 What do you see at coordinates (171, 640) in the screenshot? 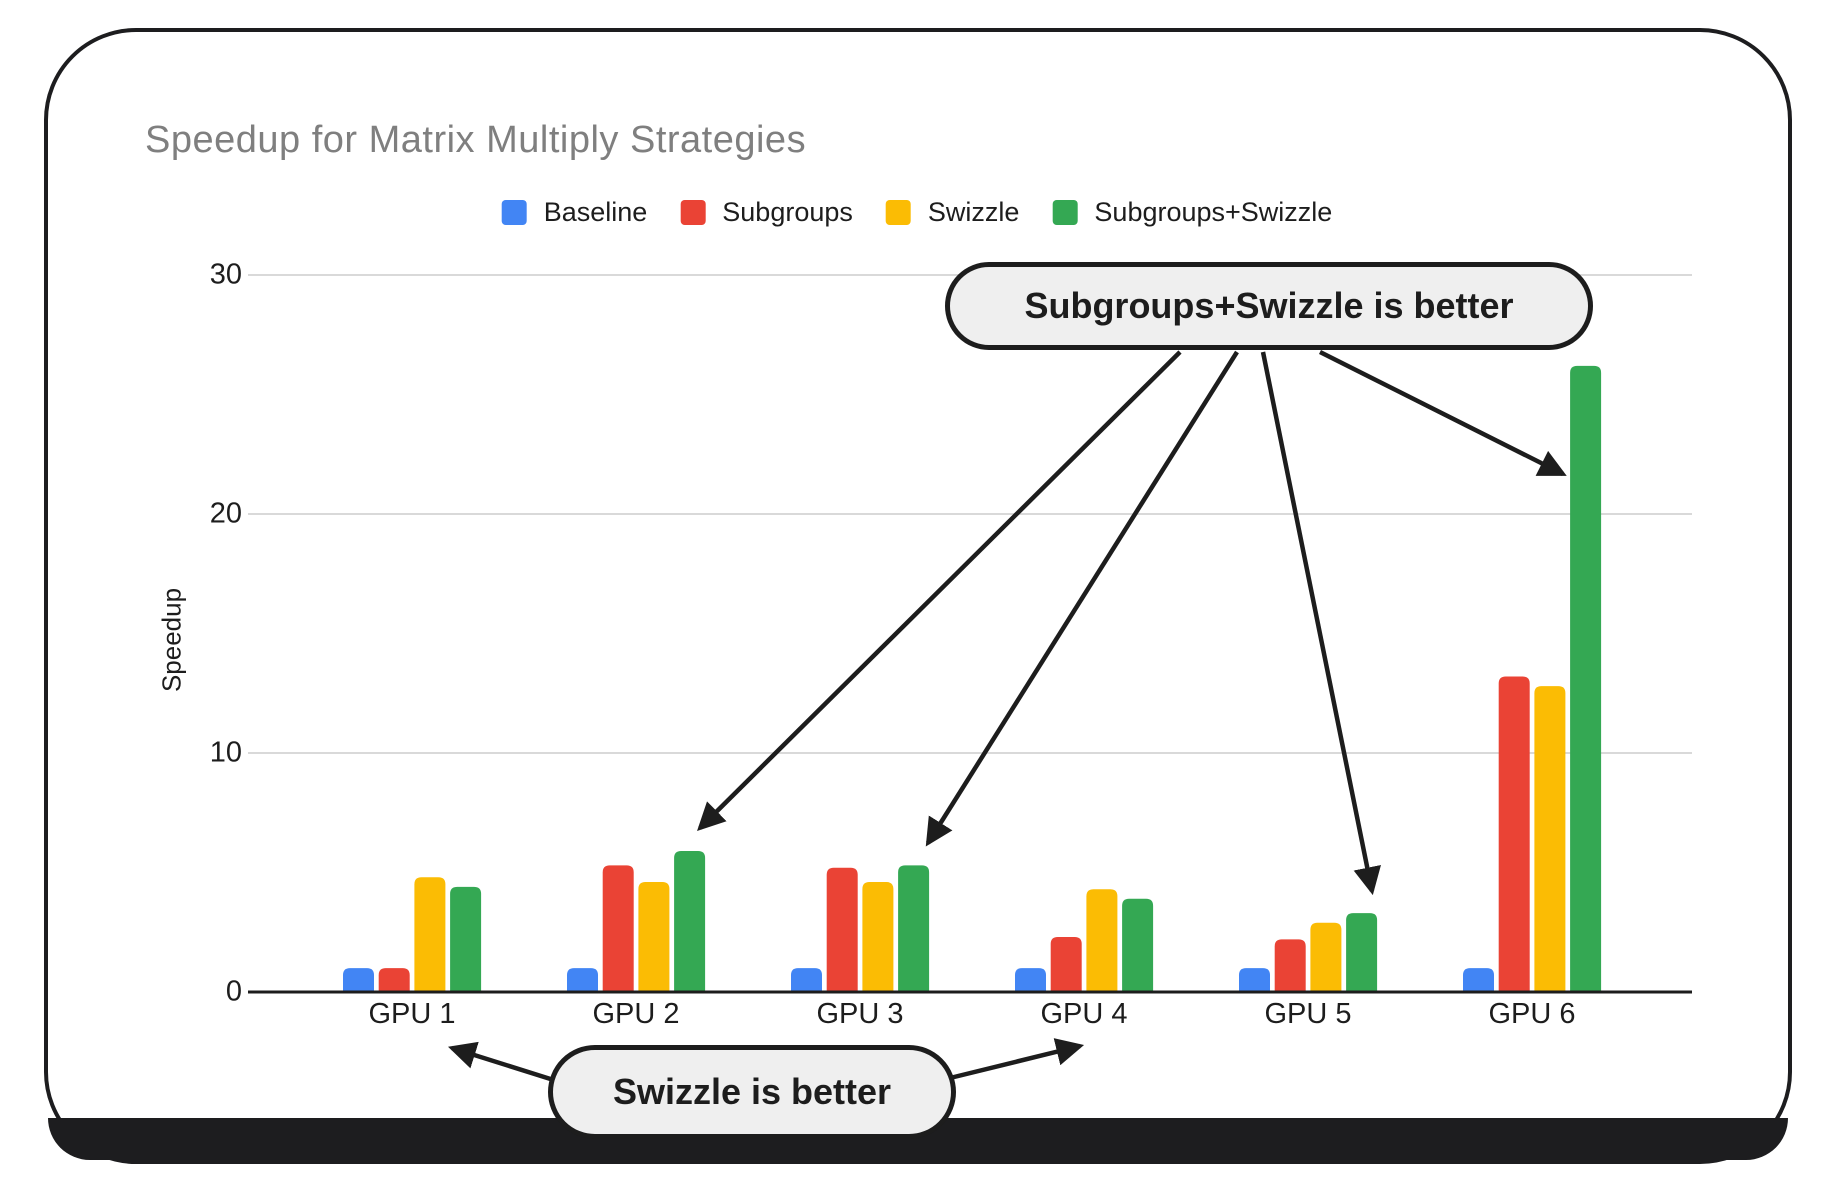
I see `y-axis-title: Speedup` at bounding box center [171, 640].